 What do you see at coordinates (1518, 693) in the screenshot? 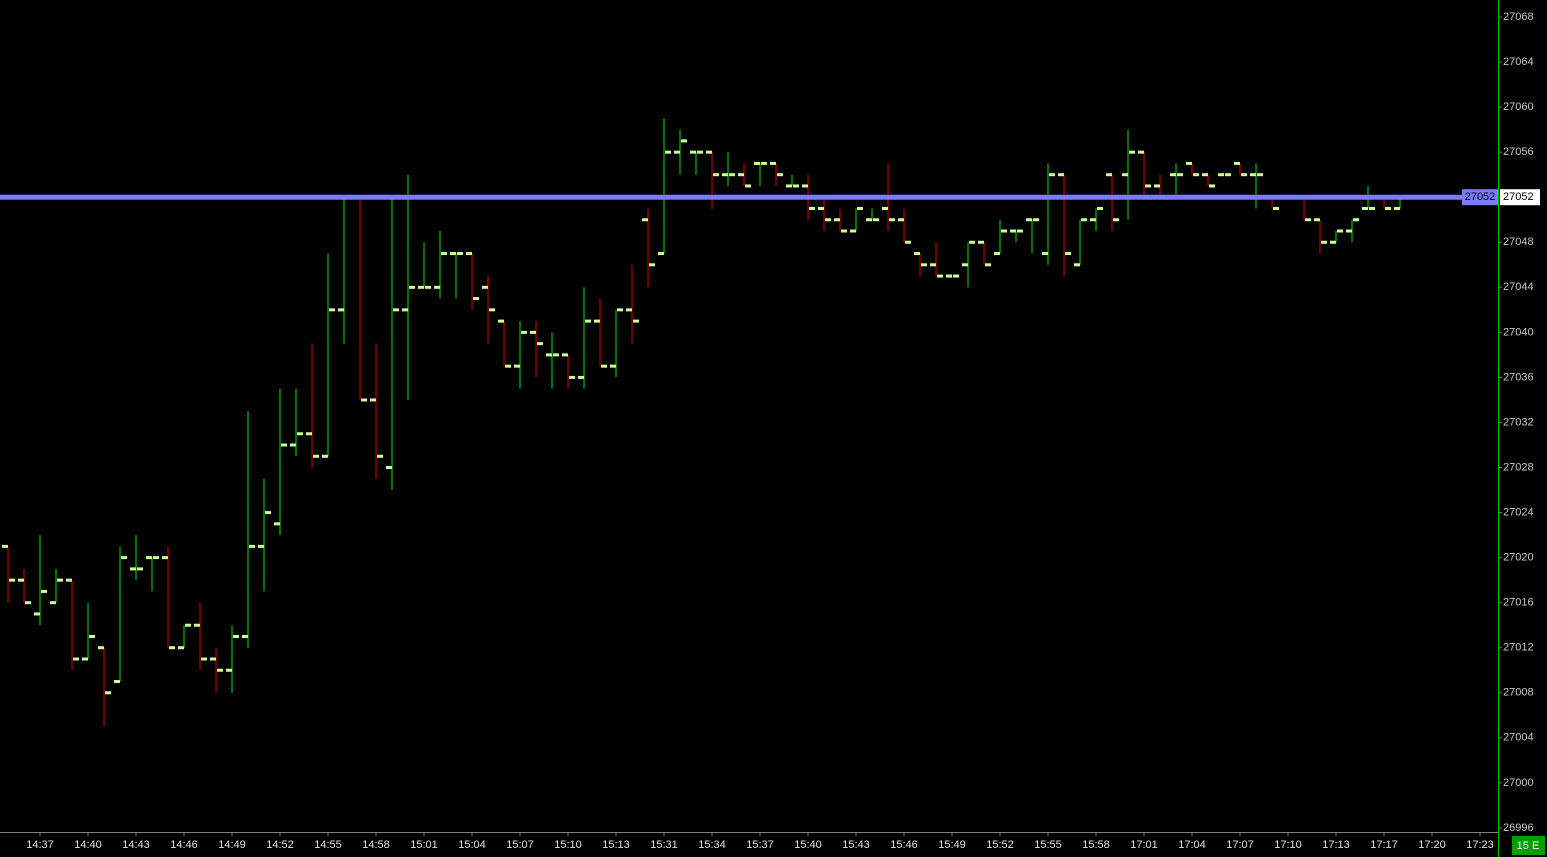
I see `y-tick-label: 27008` at bounding box center [1518, 693].